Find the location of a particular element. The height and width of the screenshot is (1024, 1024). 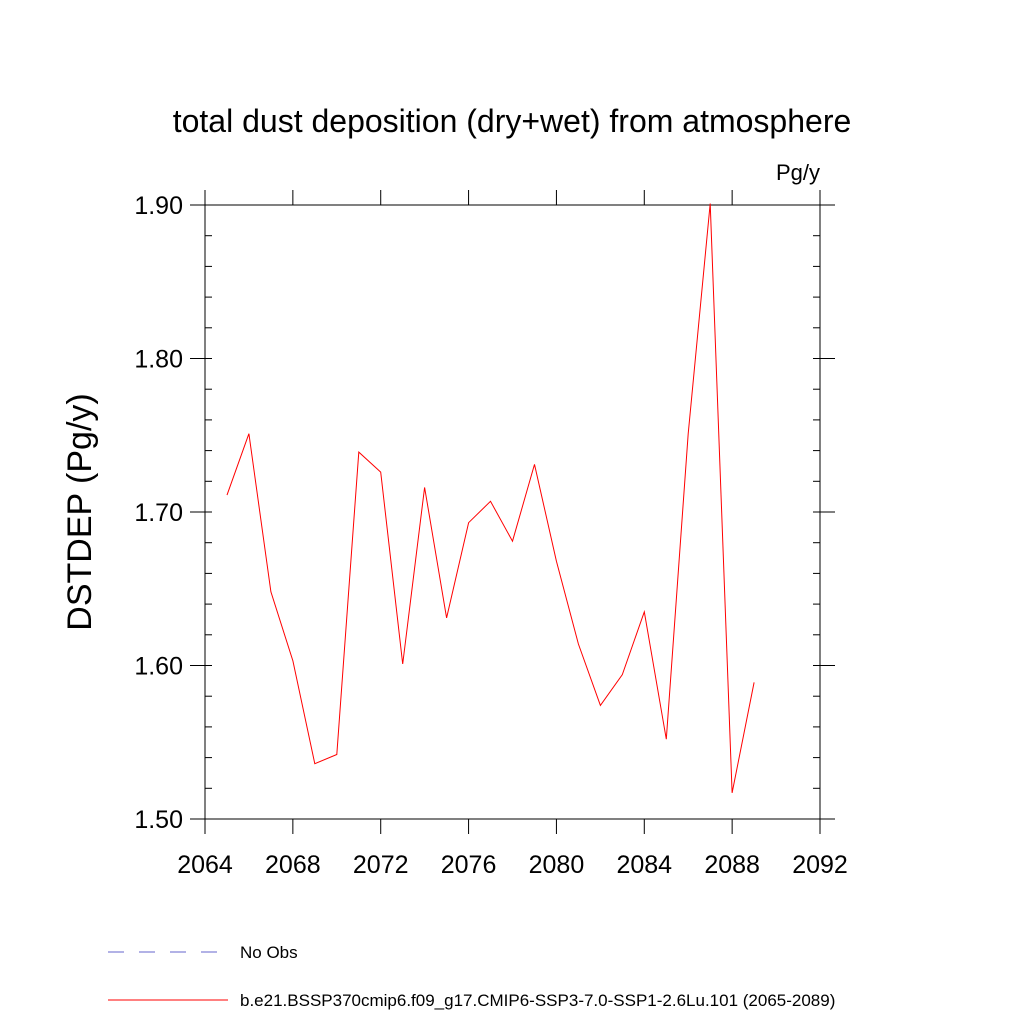

x-tick-label: 2068 is located at coordinates (293, 865).